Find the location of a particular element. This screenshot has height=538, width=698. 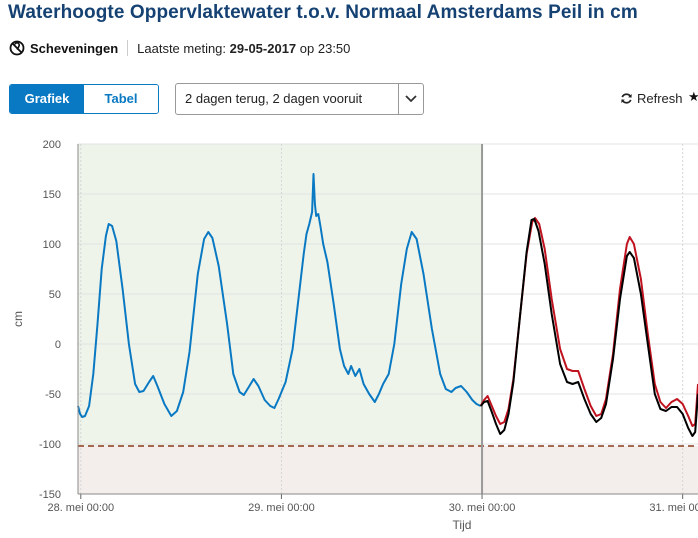

refresh-button: Refresh is located at coordinates (651, 98).